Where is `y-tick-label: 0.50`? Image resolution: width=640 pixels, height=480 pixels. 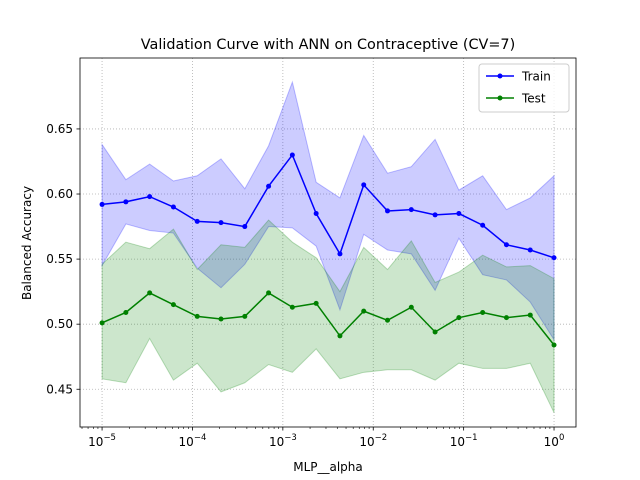 y-tick-label: 0.50 is located at coordinates (59, 324).